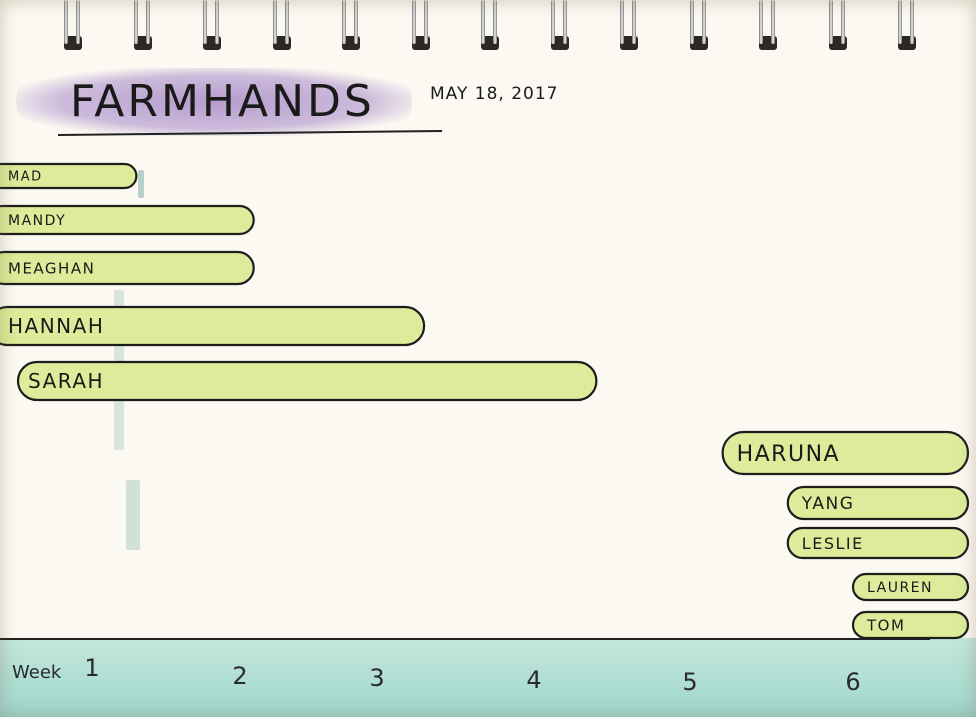 This screenshot has width=976, height=717. Describe the element at coordinates (689, 682) in the screenshot. I see `x-tick-label: 5` at that location.